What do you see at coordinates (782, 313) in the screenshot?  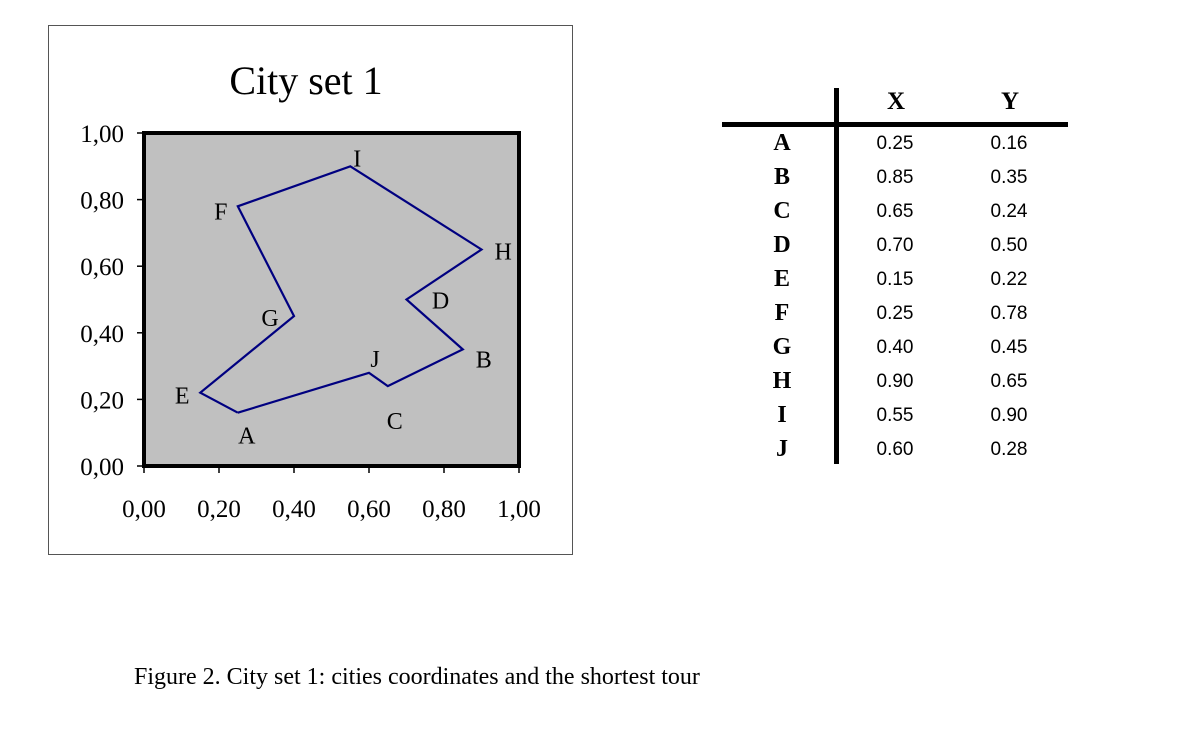 I see `row-label: F` at bounding box center [782, 313].